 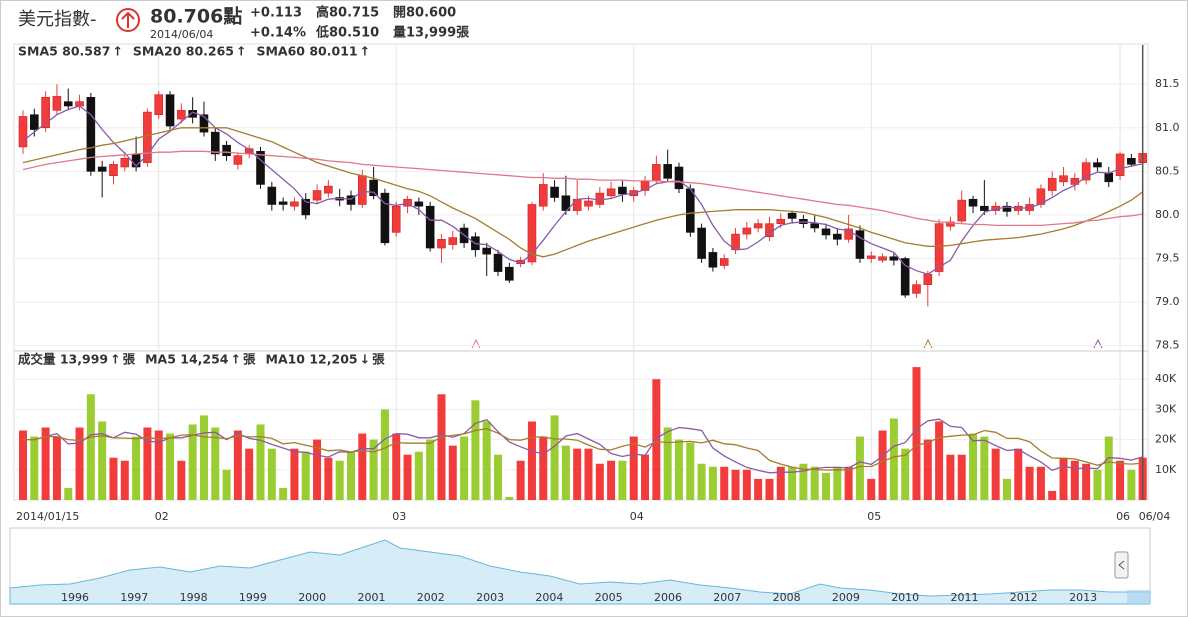 What do you see at coordinates (241, 51) in the screenshot?
I see `legend-arrow: ↑` at bounding box center [241, 51].